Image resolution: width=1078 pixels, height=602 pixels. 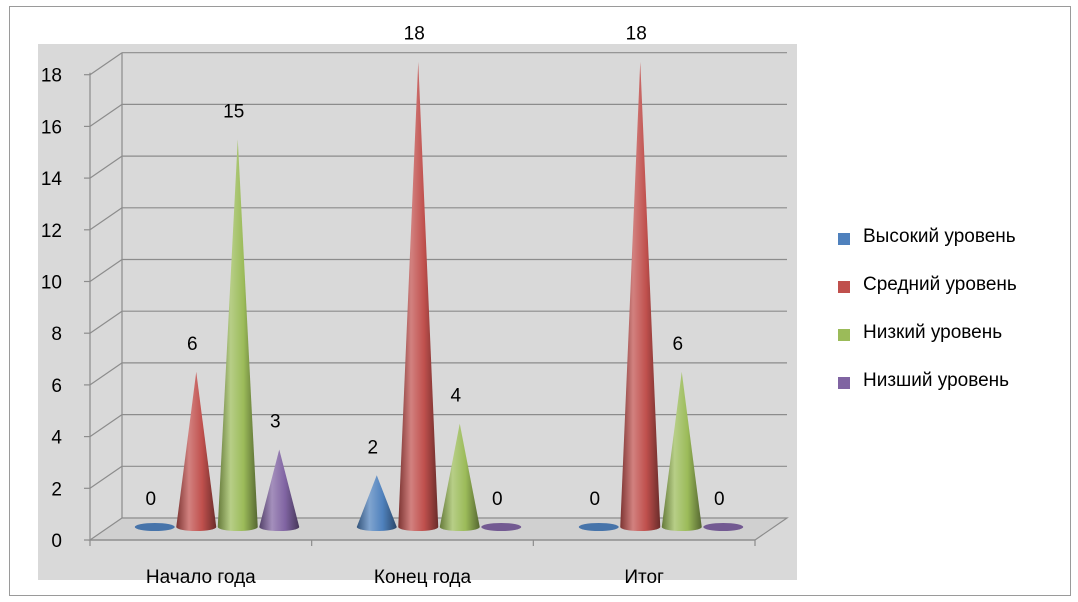 What do you see at coordinates (56, 386) in the screenshot?
I see `y-tick-label: 6` at bounding box center [56, 386].